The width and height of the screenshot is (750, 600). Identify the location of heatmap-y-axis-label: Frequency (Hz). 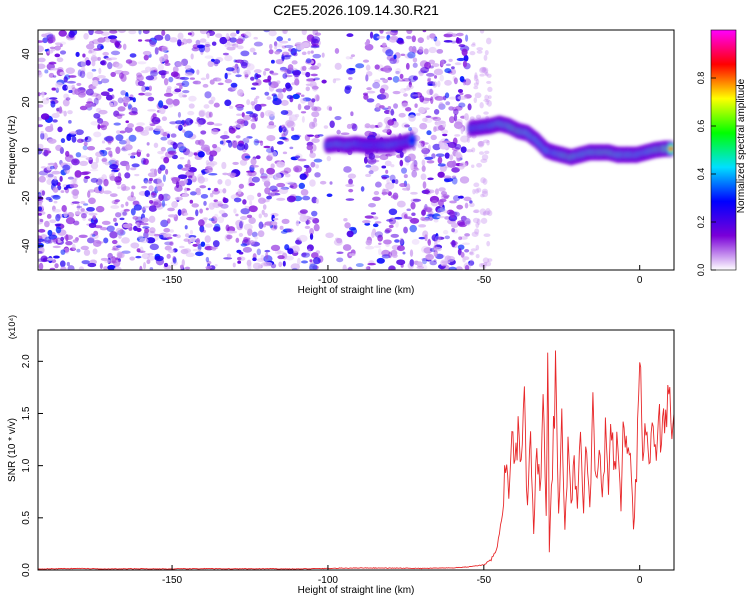
(12, 150).